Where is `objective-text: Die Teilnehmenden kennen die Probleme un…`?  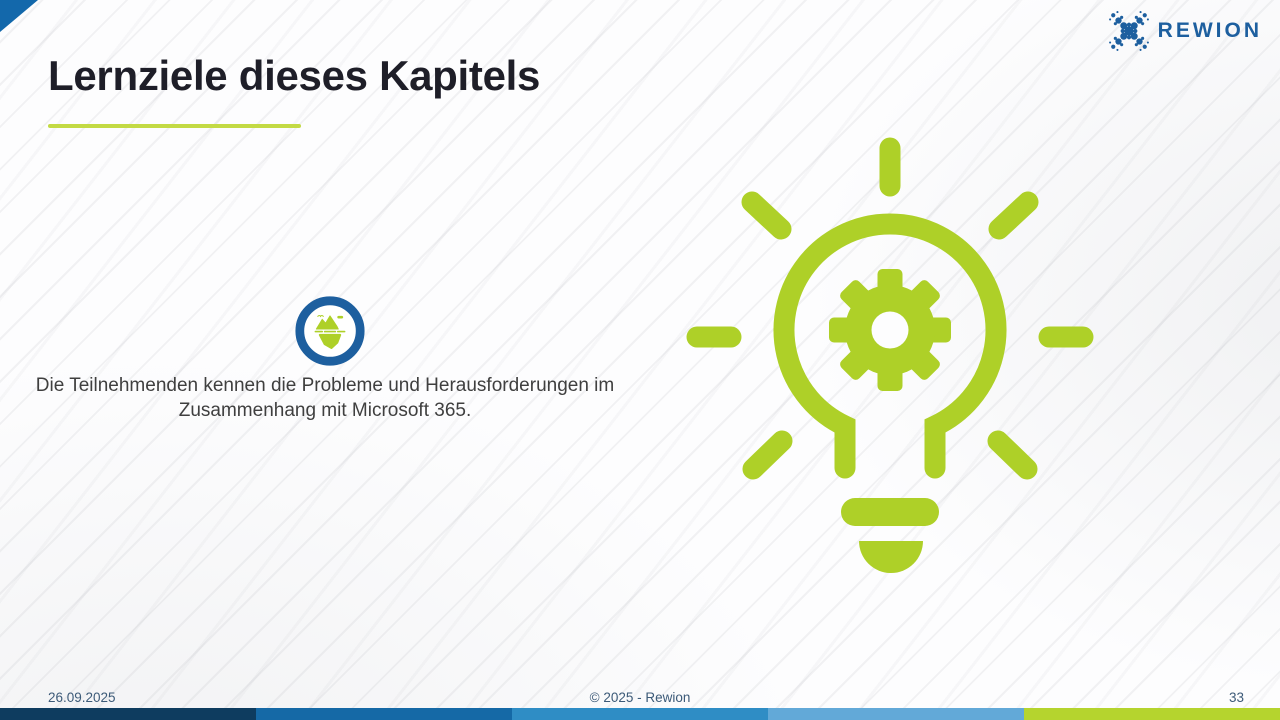 objective-text: Die Teilnehmenden kennen die Probleme un… is located at coordinates (325, 398).